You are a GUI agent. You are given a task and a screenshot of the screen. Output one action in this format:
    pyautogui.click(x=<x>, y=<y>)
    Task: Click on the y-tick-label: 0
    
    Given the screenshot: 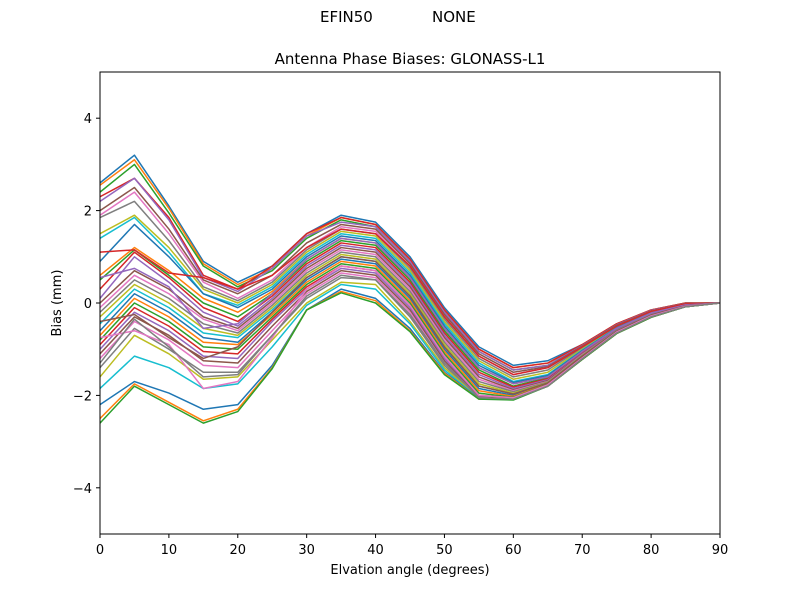 What is the action you would take?
    pyautogui.click(x=88, y=304)
    